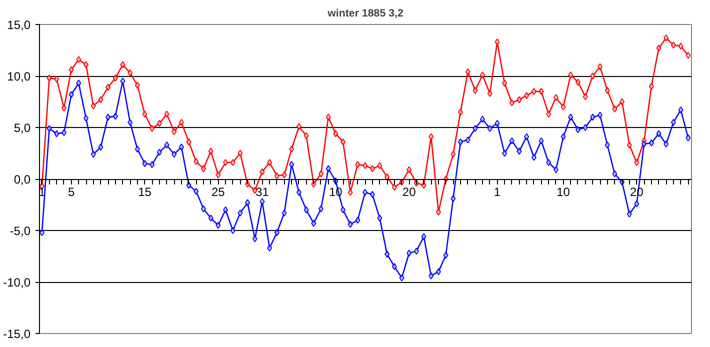 This screenshot has width=710, height=347. Describe the element at coordinates (22, 128) in the screenshot. I see `y-tick-label: 5,0` at that location.